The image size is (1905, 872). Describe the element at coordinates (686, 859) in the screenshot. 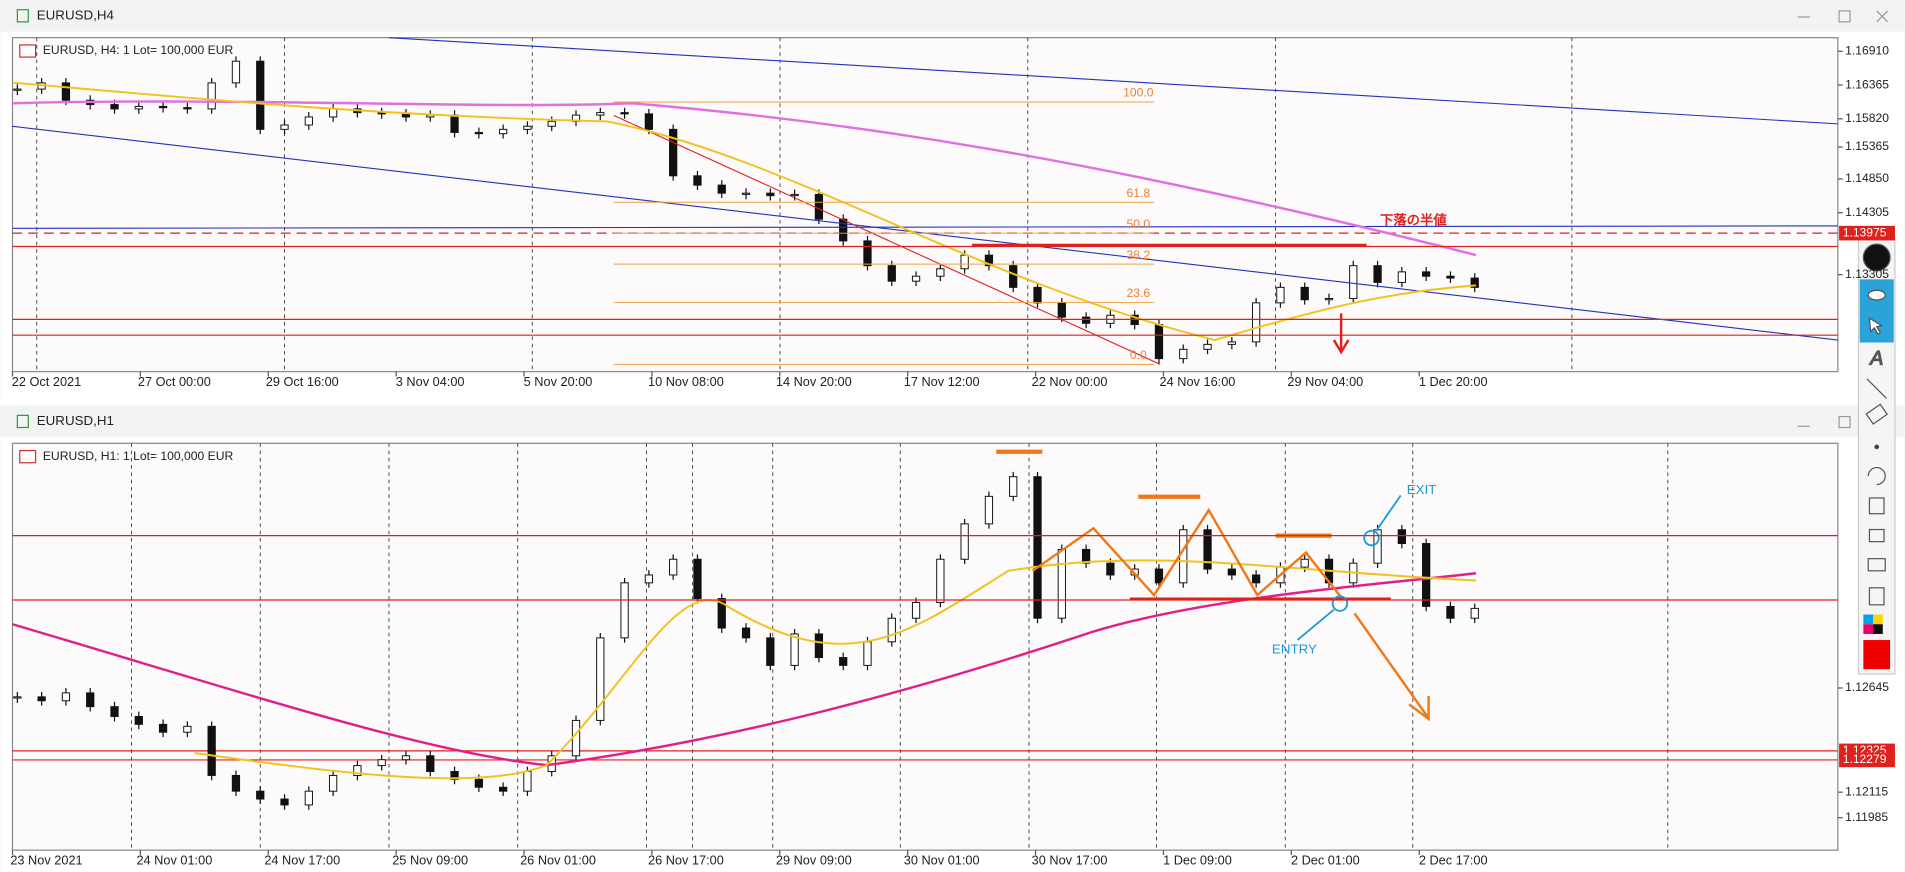

I see `time-label: 26 Nov 17:00` at that location.